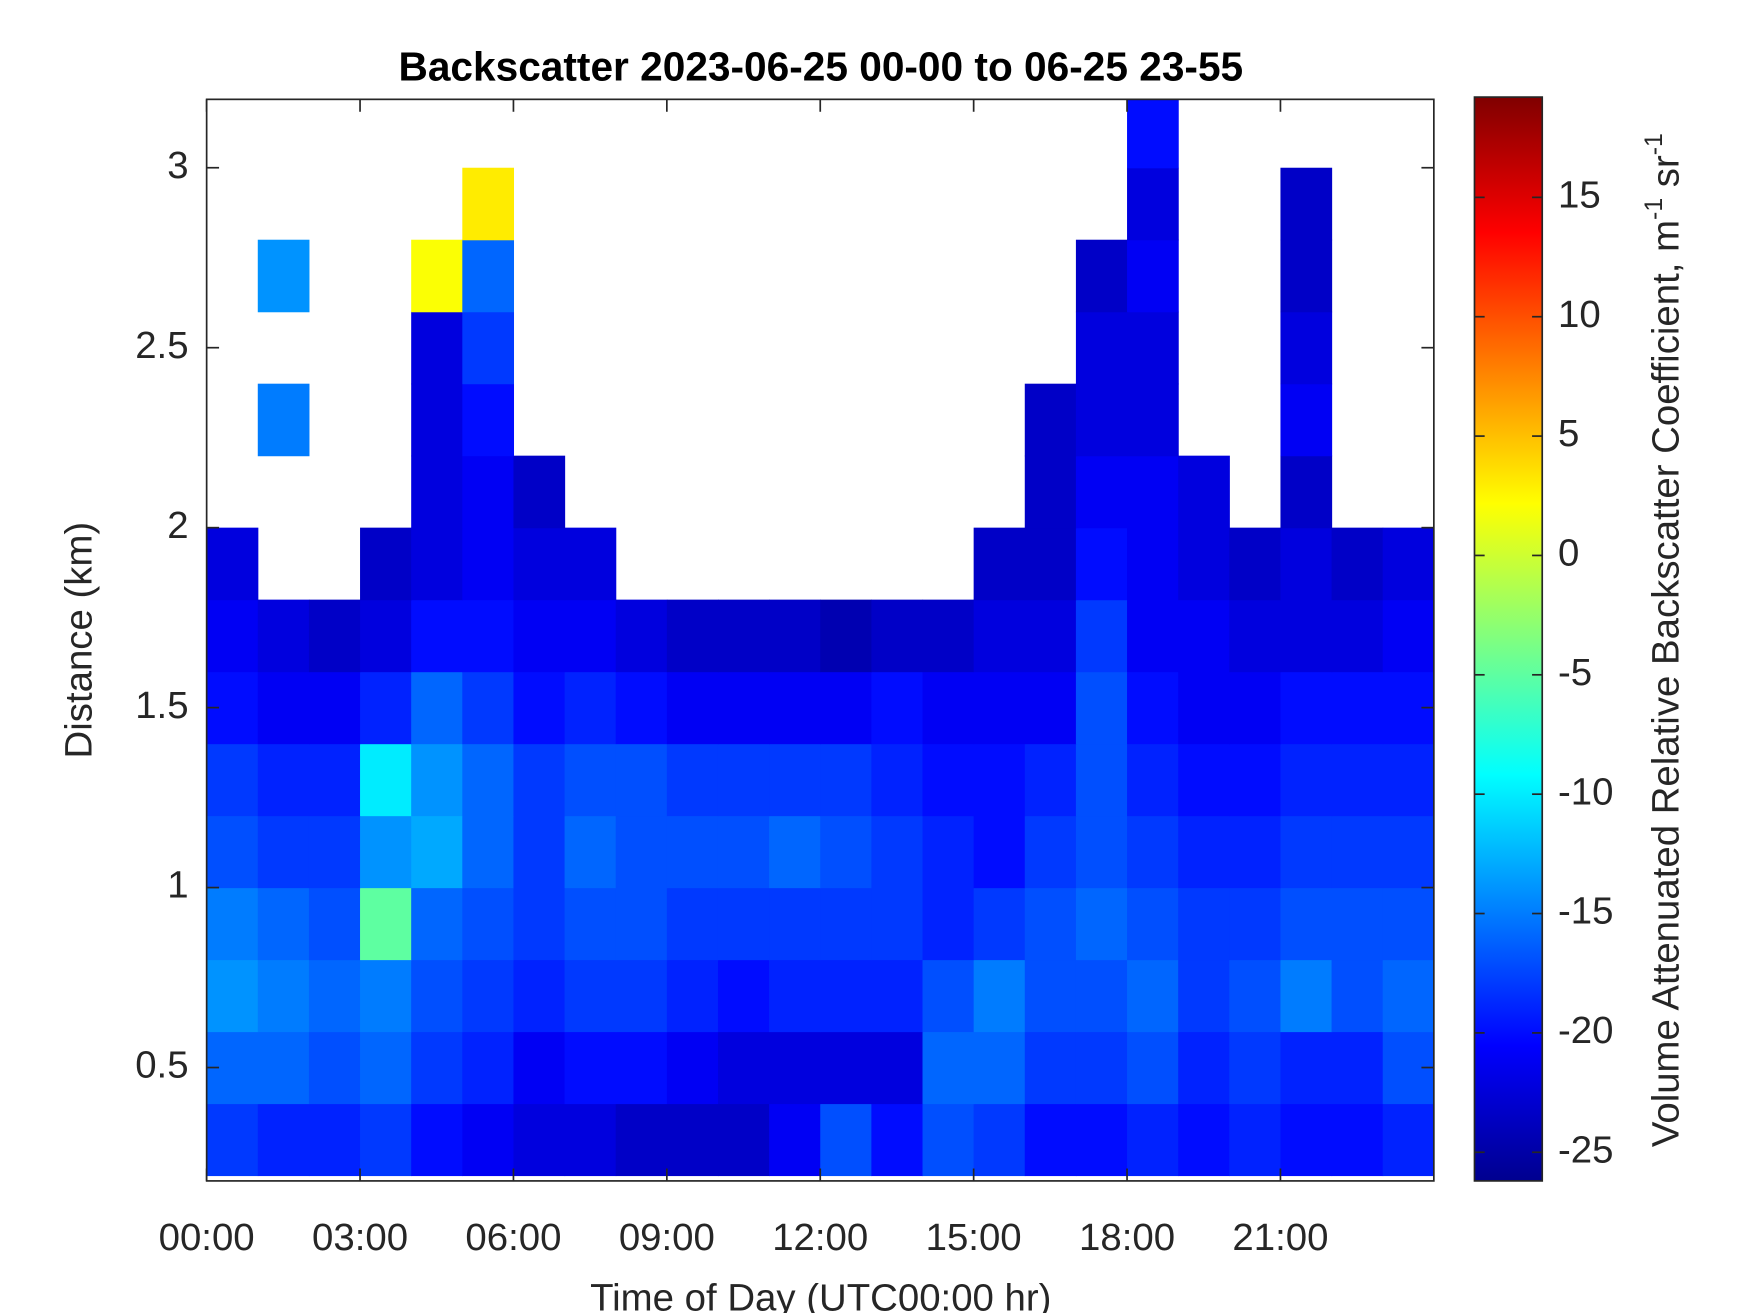  Describe the element at coordinates (1585, 1149) in the screenshot. I see `colorbar-tick-label: -25` at that location.